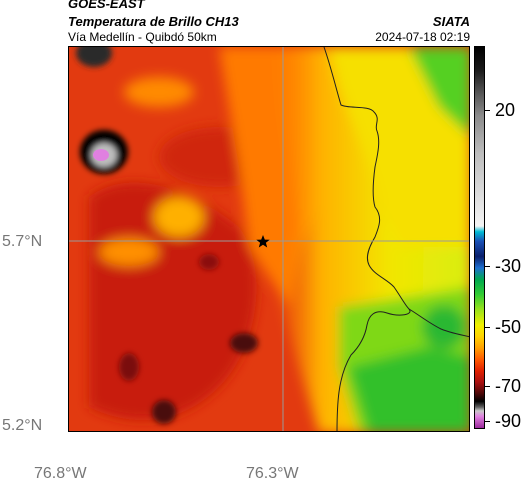 The width and height of the screenshot is (526, 491). I want to click on route-subtitle: Vía Medellín - Quibdó 50km, so click(142, 37).